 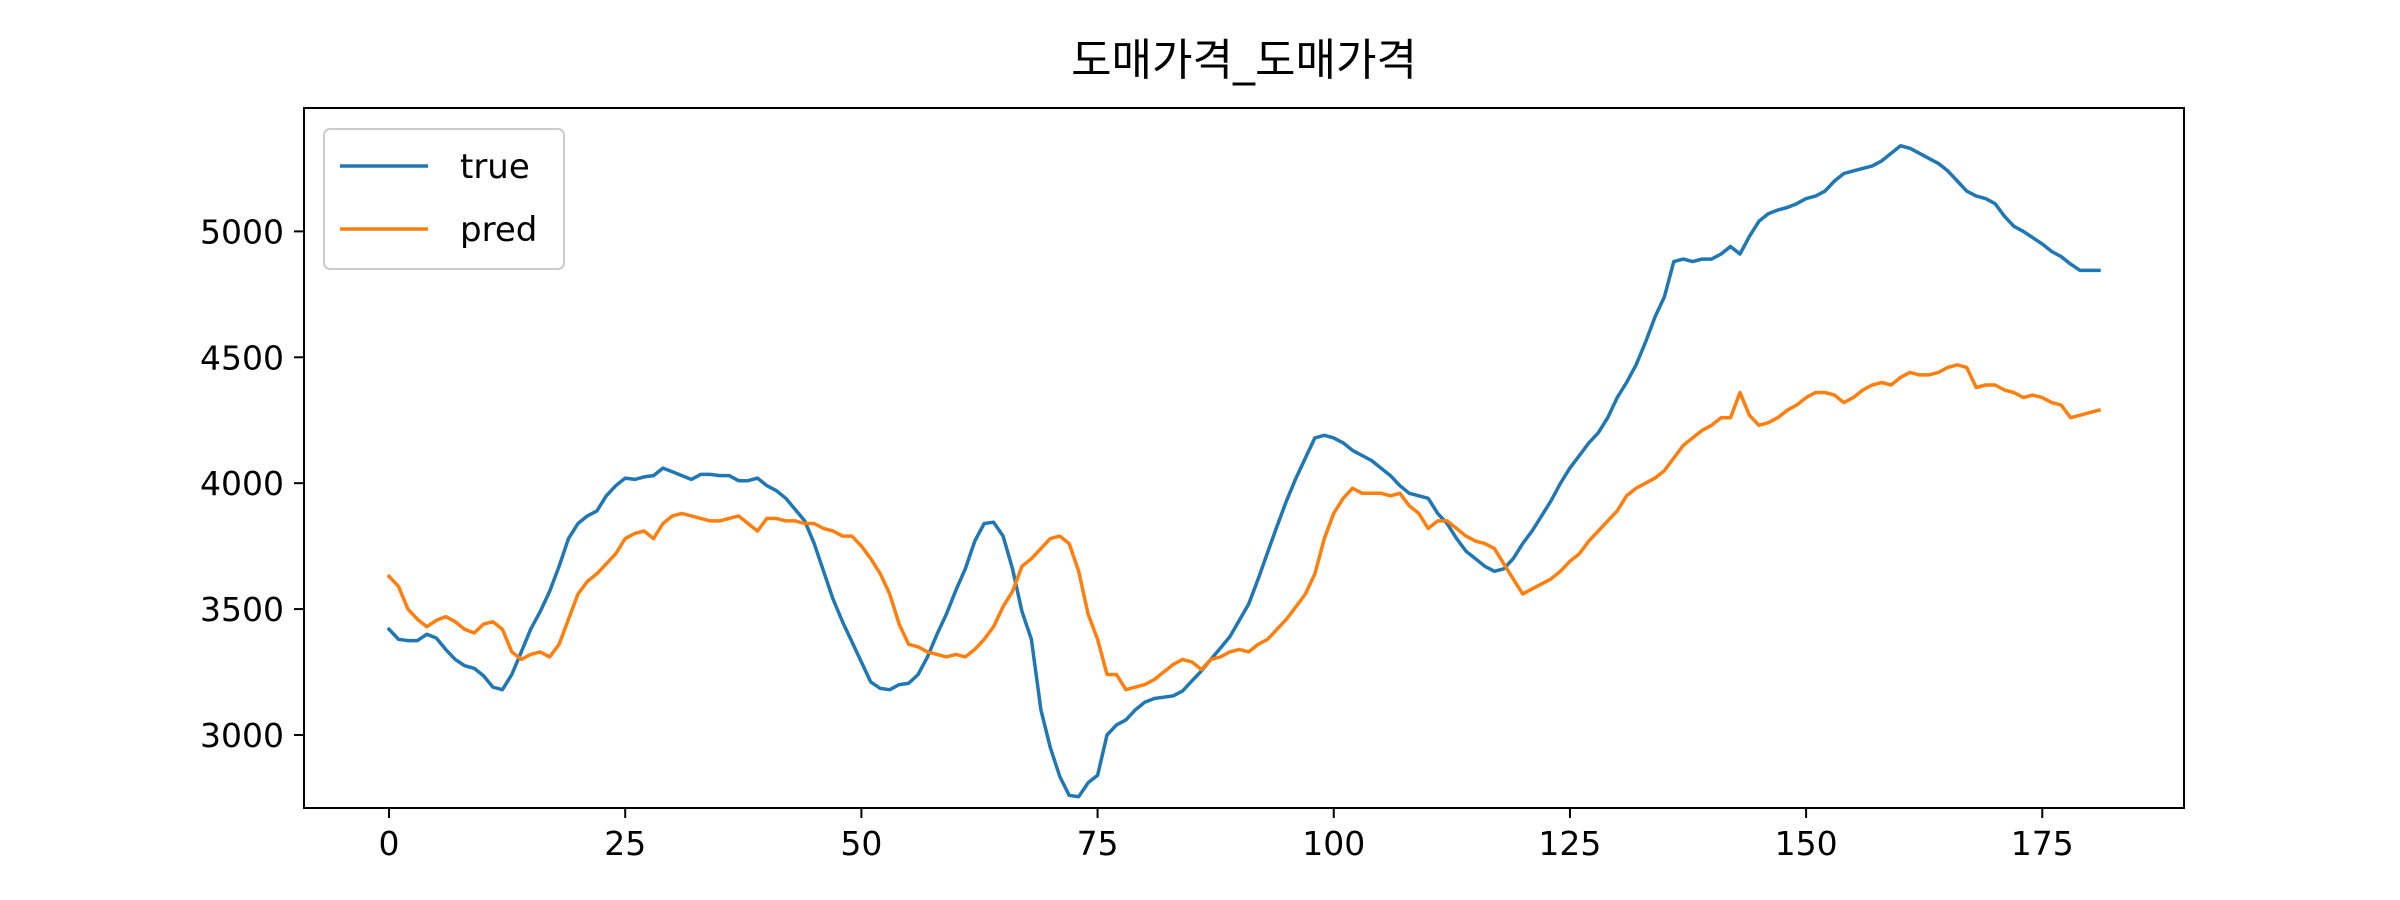 I want to click on x-tick-label: 150, so click(x=1806, y=843).